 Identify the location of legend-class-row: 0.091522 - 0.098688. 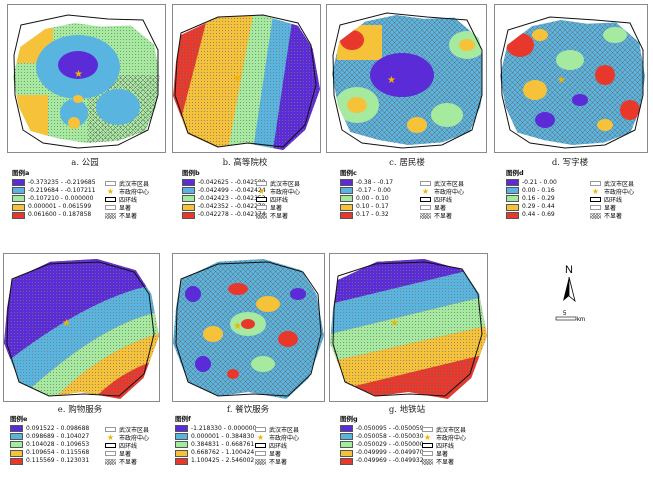
(49, 429).